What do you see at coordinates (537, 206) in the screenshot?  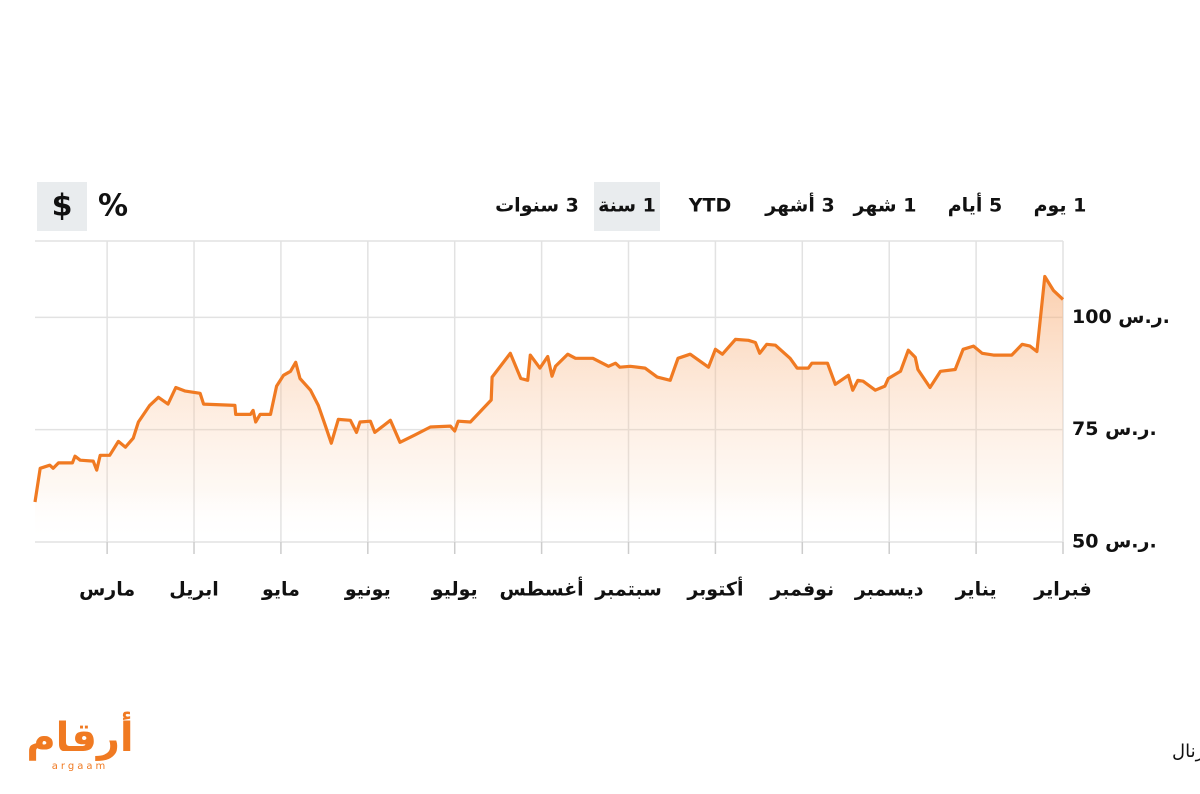 I see `range-button: 3 سنوات` at bounding box center [537, 206].